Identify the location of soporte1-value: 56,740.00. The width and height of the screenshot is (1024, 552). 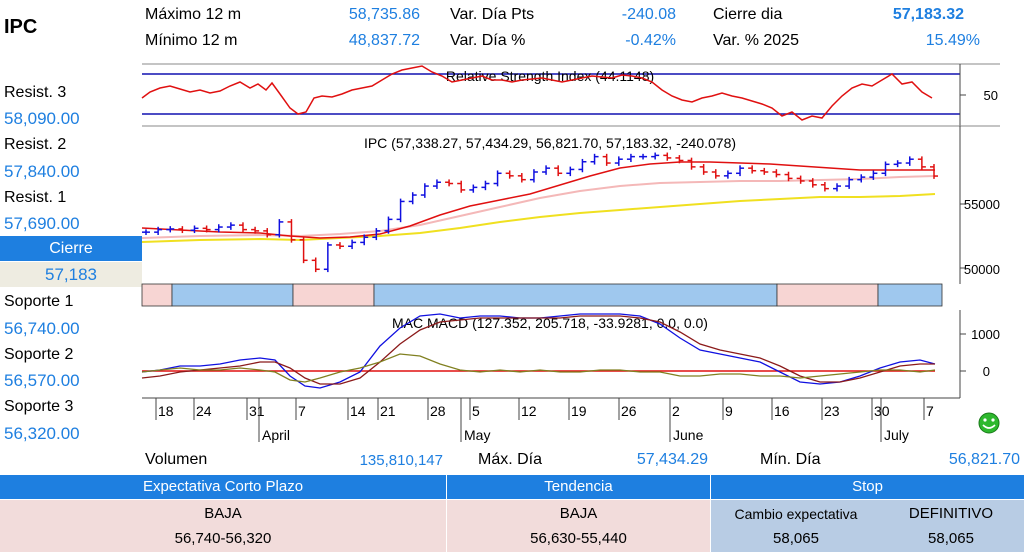
(42, 328).